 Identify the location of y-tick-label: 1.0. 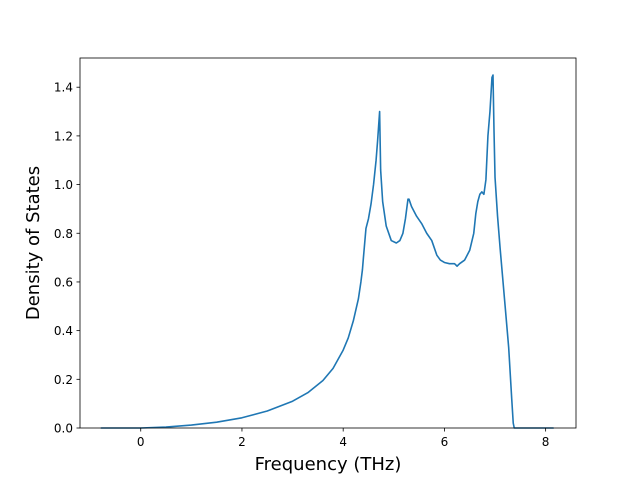
(63, 185).